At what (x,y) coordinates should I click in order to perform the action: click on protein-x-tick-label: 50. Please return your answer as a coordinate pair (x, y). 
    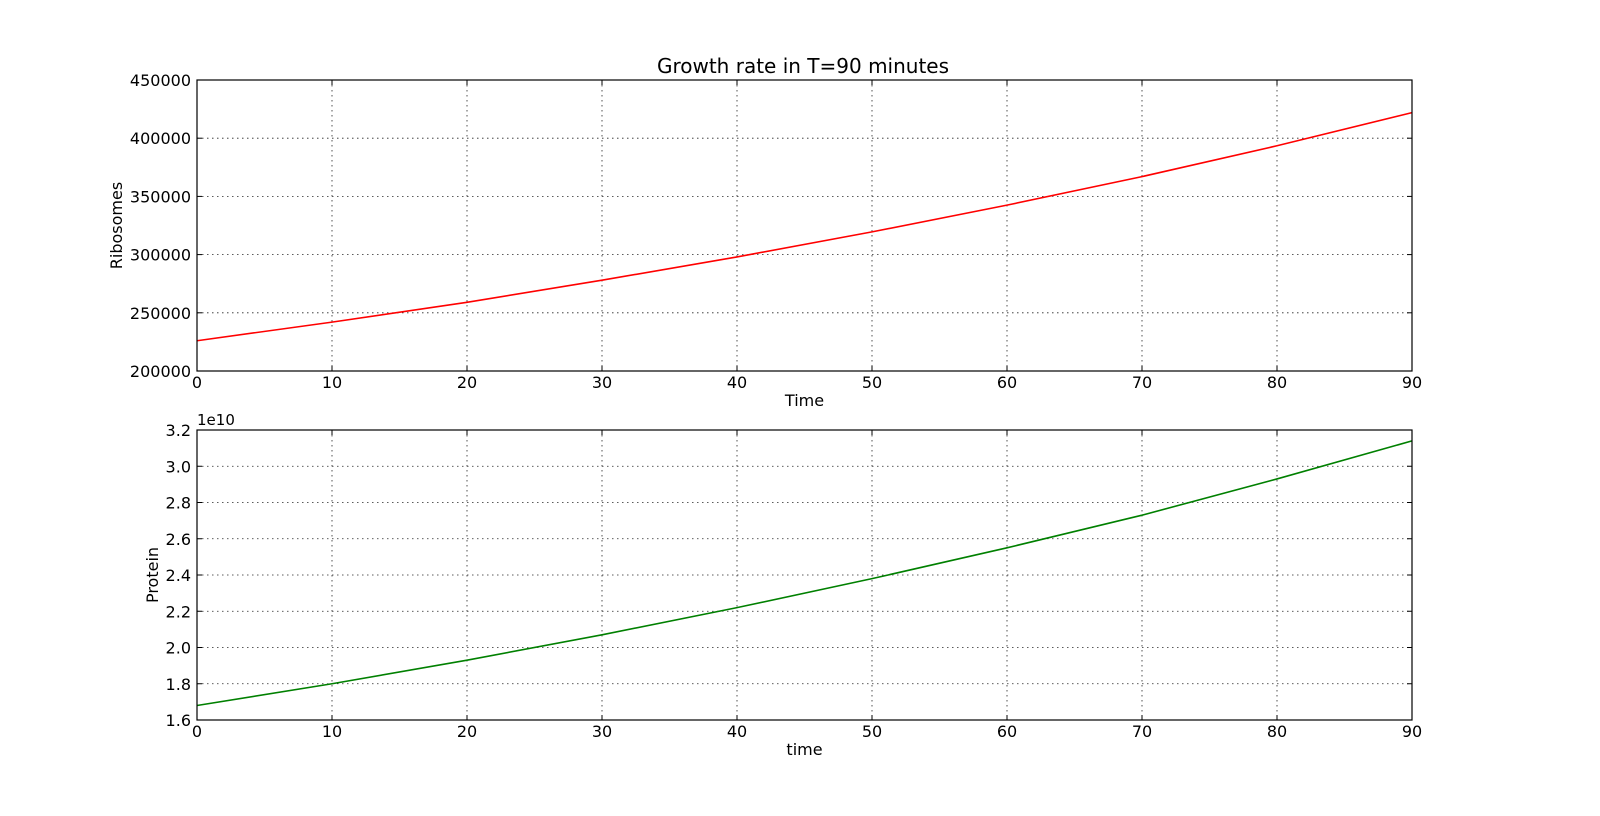
    Looking at the image, I should click on (872, 731).